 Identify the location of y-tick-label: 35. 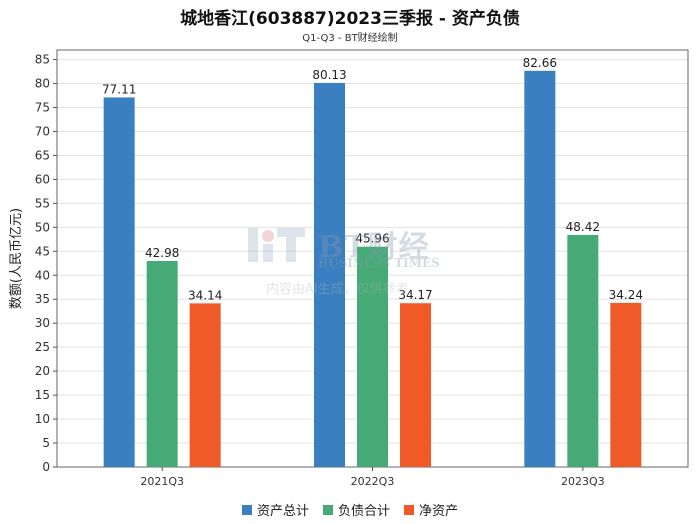
(42, 299).